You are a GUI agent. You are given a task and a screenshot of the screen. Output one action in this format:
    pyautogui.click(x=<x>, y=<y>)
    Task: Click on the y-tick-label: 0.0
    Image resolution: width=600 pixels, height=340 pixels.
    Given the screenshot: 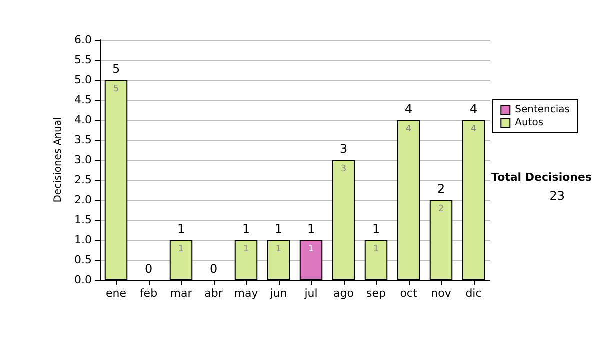 What is the action you would take?
    pyautogui.click(x=83, y=280)
    